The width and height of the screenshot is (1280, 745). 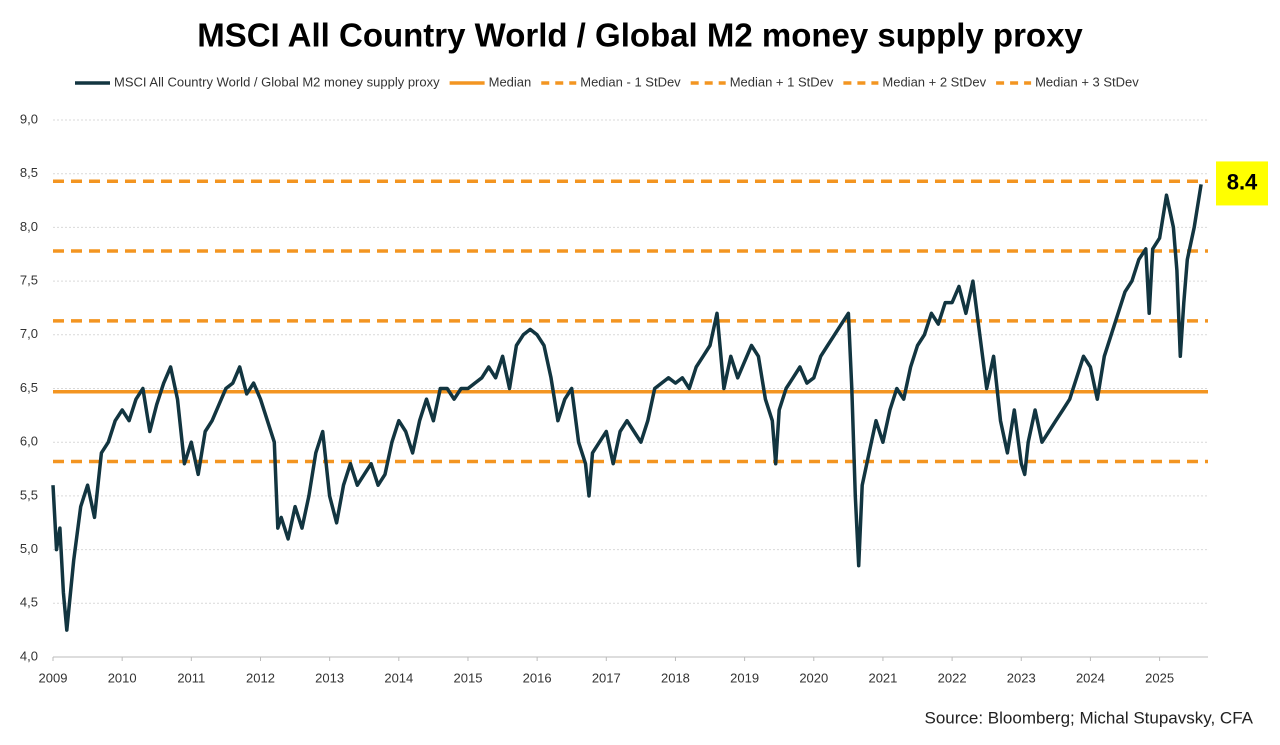 I want to click on x-tick-label: 2022, so click(x=952, y=677).